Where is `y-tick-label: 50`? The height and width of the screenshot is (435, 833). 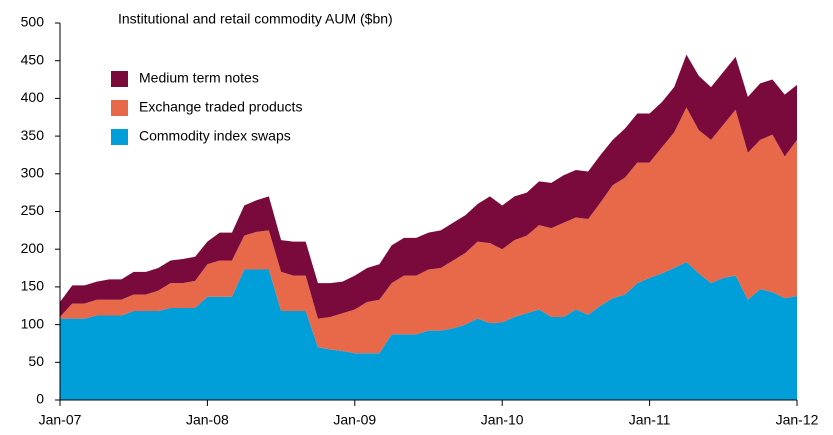 y-tick-label: 50 is located at coordinates (36, 361).